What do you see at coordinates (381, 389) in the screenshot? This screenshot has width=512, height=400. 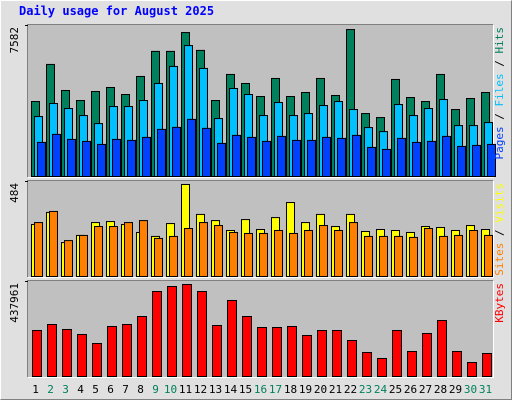 I see `x-tick-label: 24` at bounding box center [381, 389].